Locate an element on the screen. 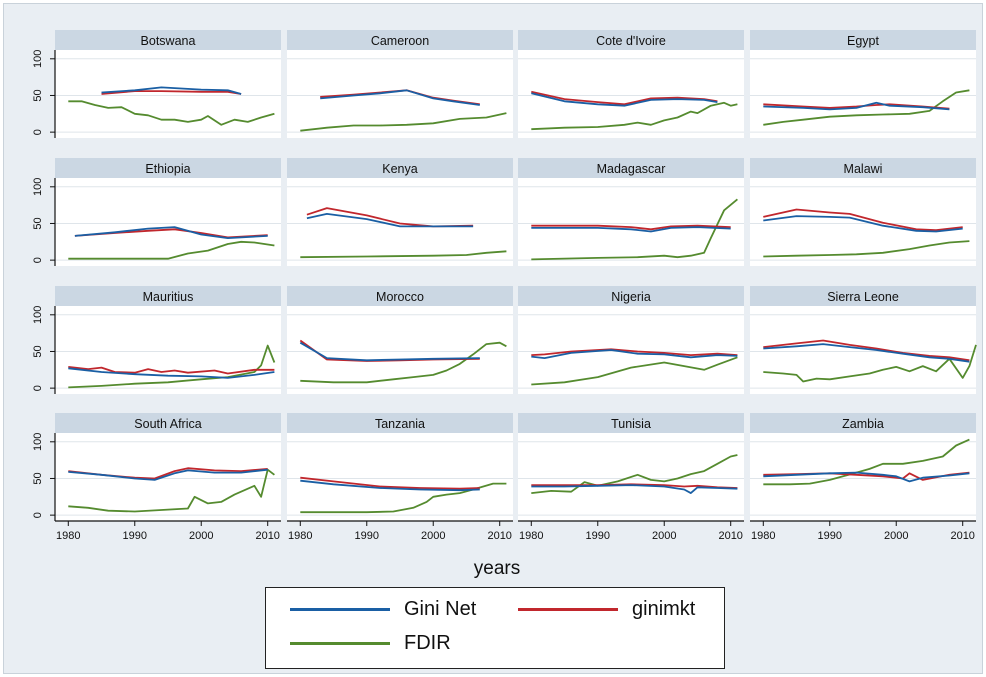 Image resolution: width=986 pixels, height=677 pixels. panel-mauritius: Mauritius 0 50 100 is located at coordinates (156, 340).